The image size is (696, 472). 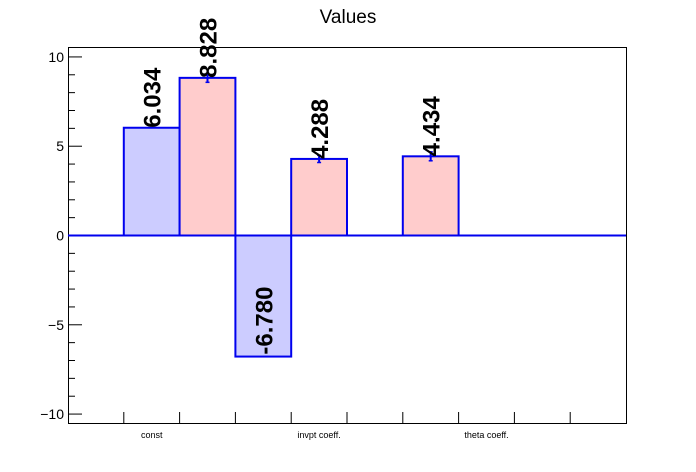 What do you see at coordinates (264, 321) in the screenshot?
I see `data-label: -6.780` at bounding box center [264, 321].